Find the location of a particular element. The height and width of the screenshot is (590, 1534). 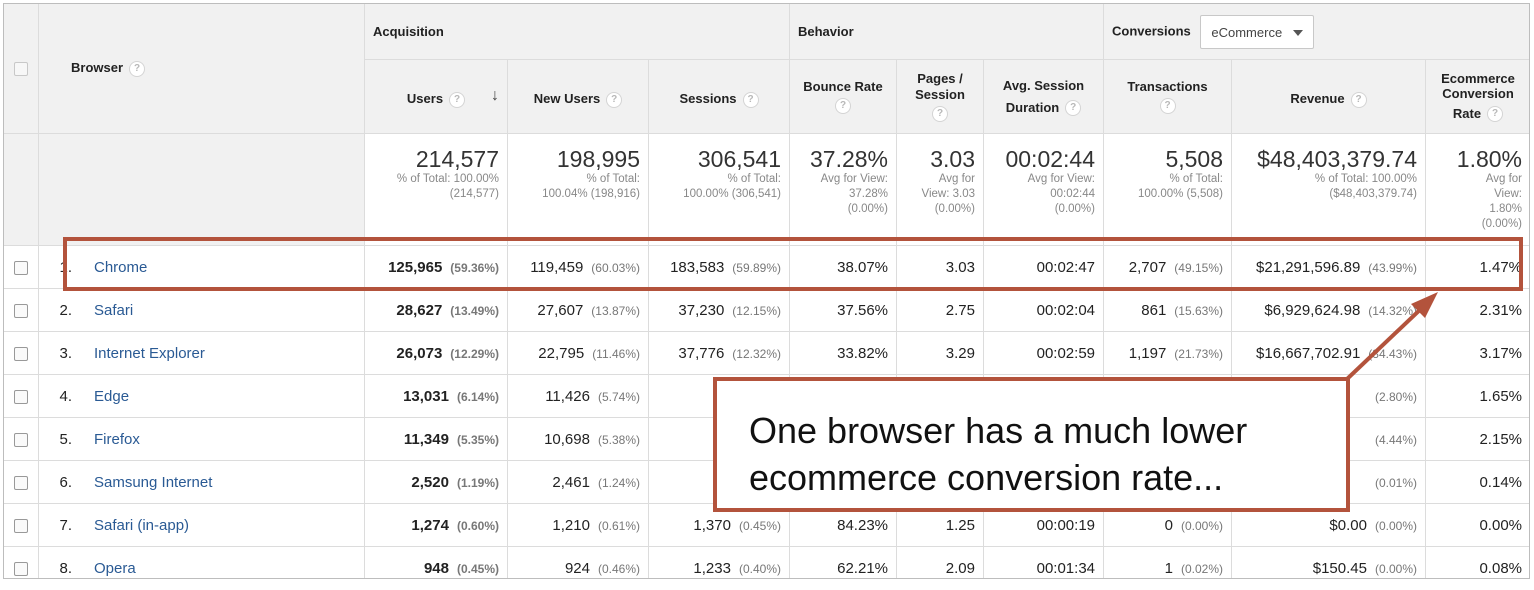

metric-value: 27,607 is located at coordinates (560, 310).